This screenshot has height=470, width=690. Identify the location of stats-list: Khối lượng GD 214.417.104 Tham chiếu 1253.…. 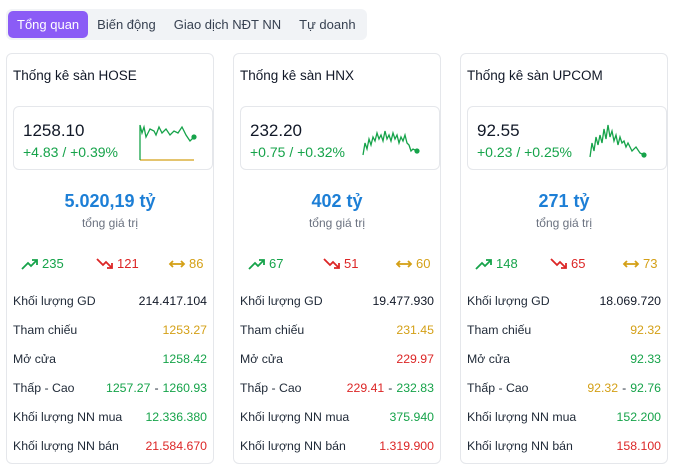
(110, 373).